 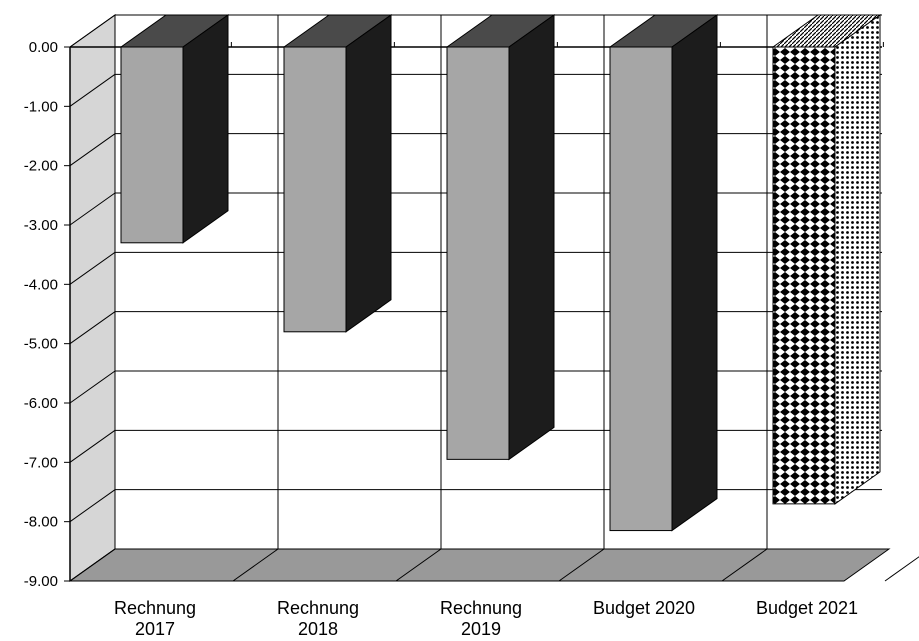 I want to click on y-tick-label: -1.00, so click(x=41, y=106).